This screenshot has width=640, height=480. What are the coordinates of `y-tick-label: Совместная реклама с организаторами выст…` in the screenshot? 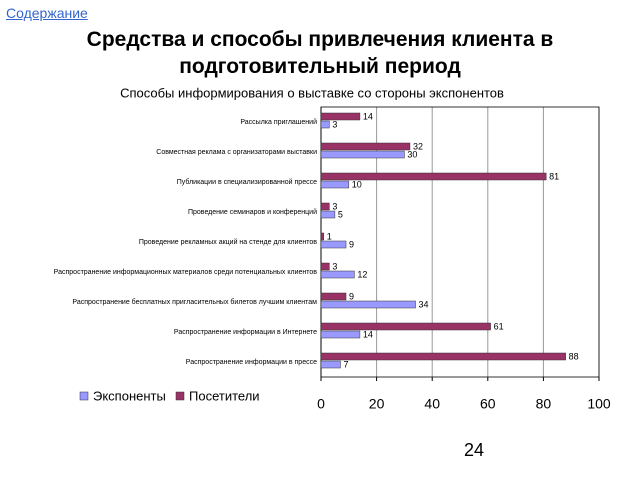 It's located at (236, 152).